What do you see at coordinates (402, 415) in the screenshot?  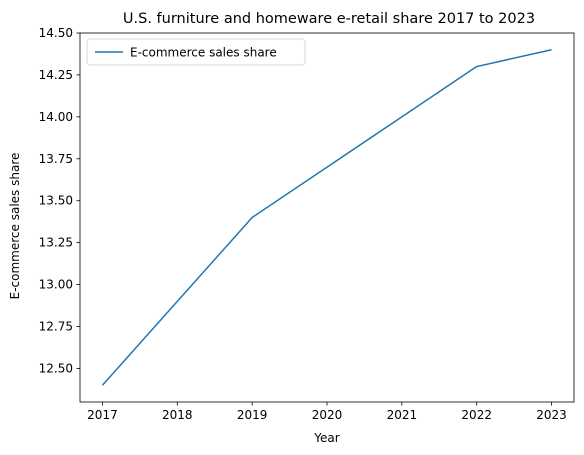 I see `x-tick-label: 2021` at bounding box center [402, 415].